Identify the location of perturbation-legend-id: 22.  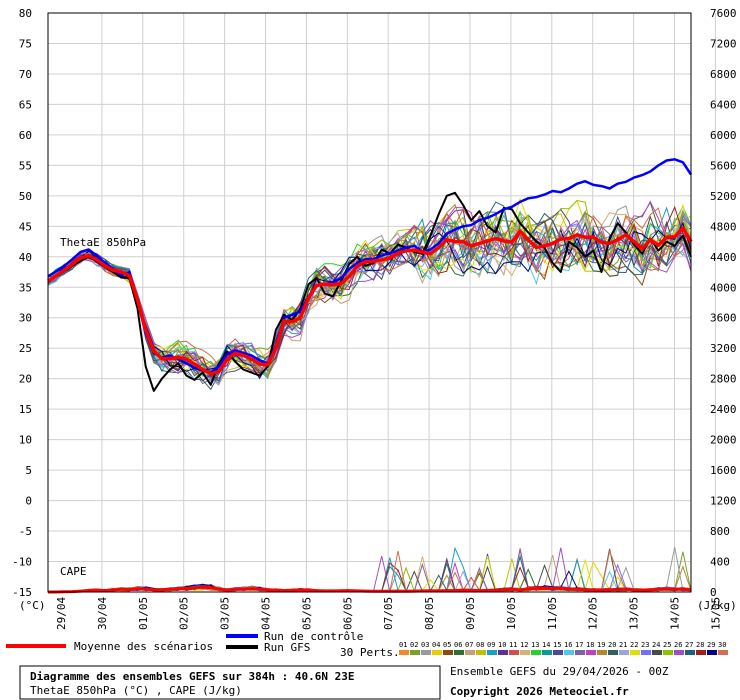
(634, 645).